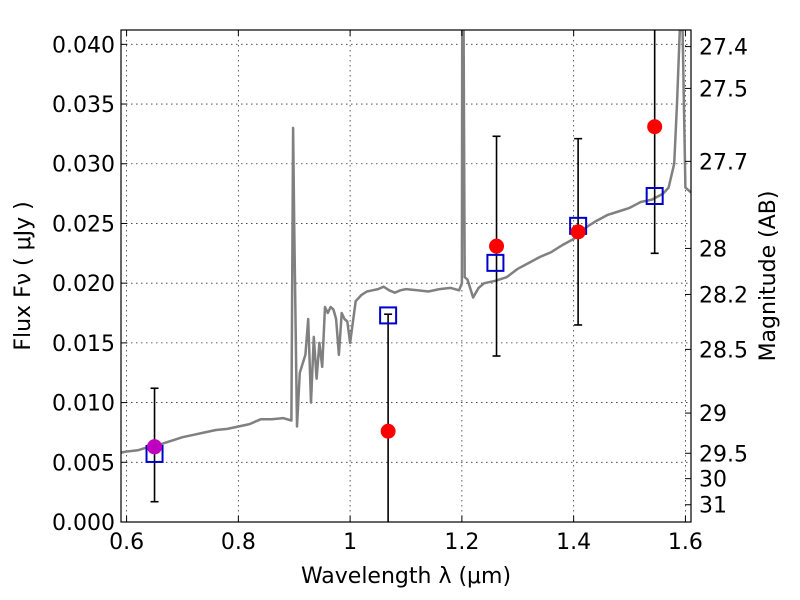  I want to click on x-tick-label: 1.4, so click(573, 542).